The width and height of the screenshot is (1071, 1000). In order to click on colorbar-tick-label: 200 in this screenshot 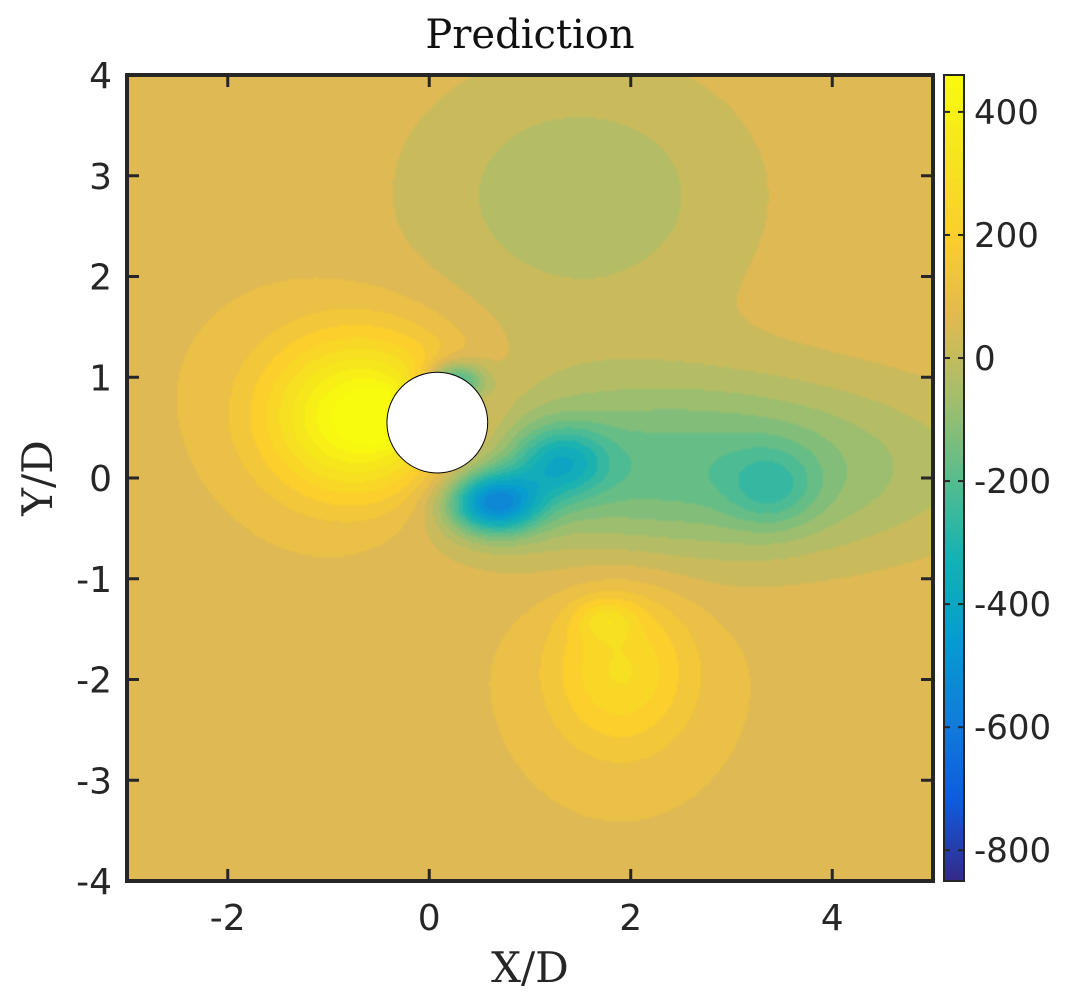, I will do `click(1006, 236)`.